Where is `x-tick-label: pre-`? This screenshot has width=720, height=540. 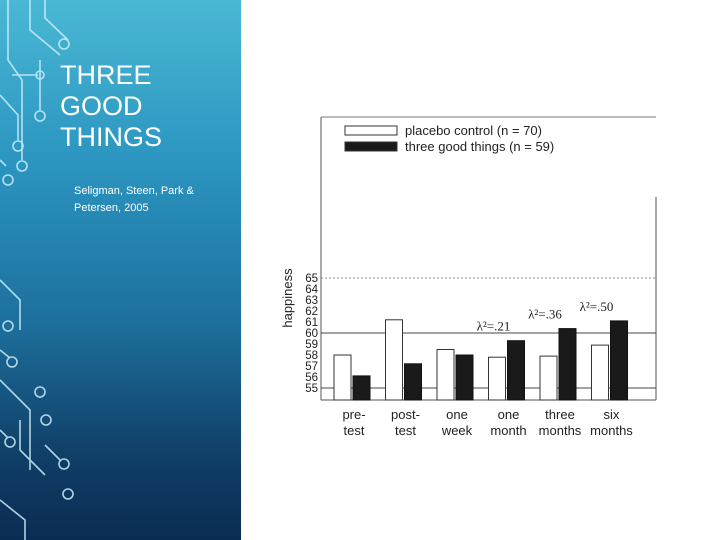 x-tick-label: pre- is located at coordinates (353, 414).